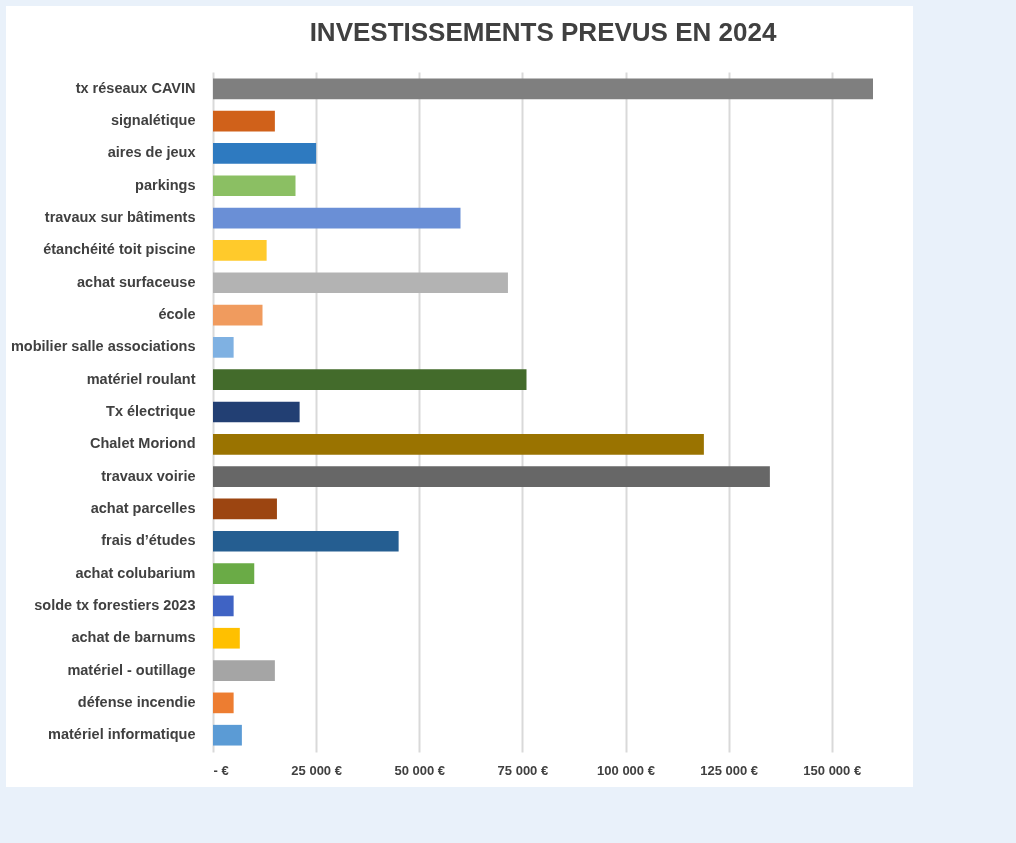 This screenshot has width=1016, height=843. I want to click on y-tick-label: mobilier salle associations, so click(103, 346).